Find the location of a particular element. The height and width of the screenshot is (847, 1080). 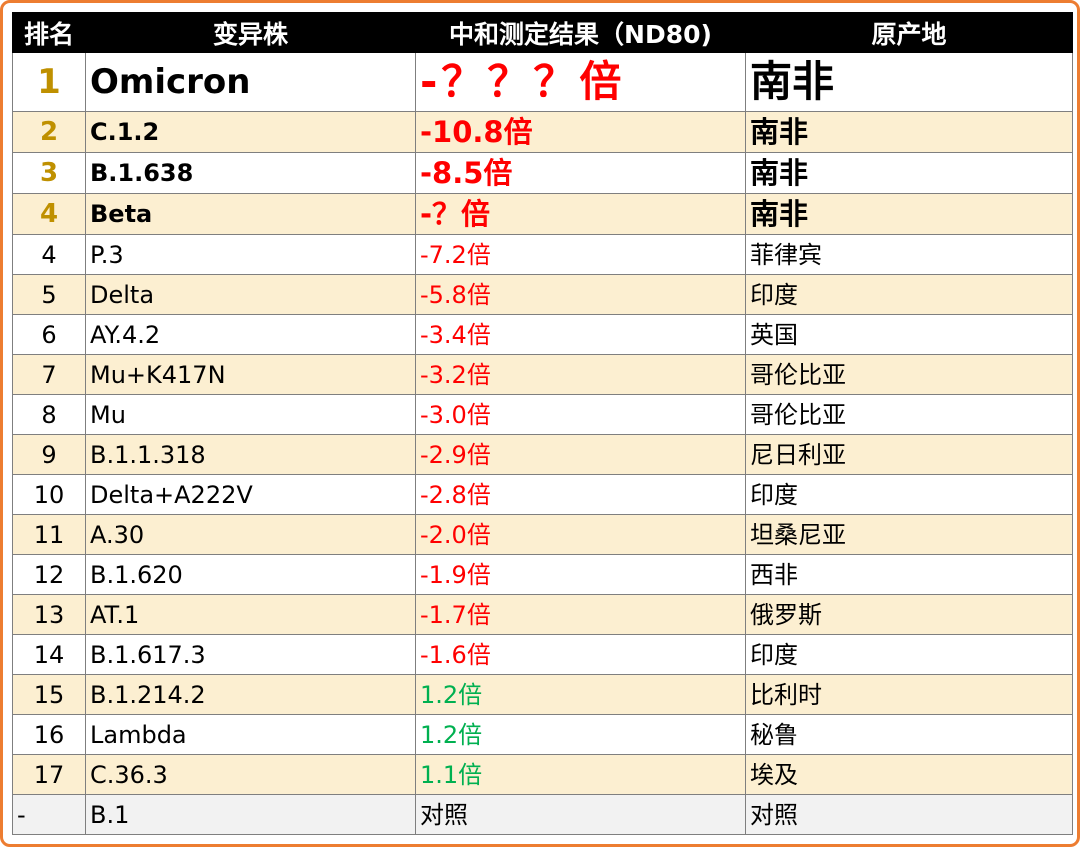

table-row: 17 C.36.3 1.1倍 埃及 is located at coordinates (542, 774).